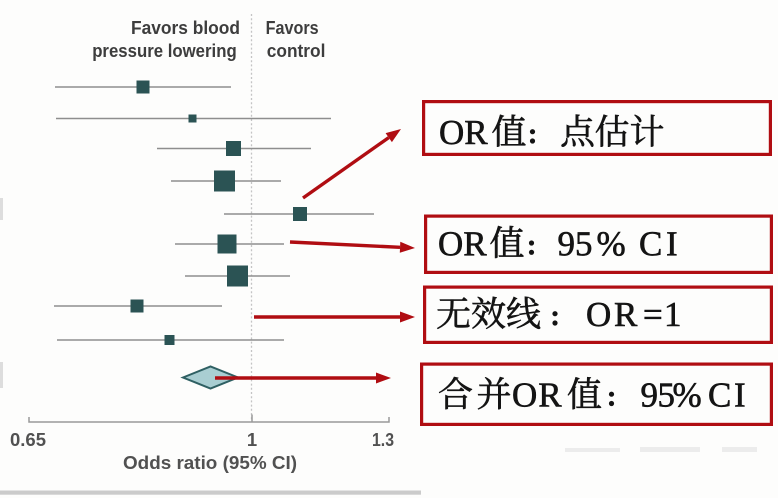 This screenshot has width=778, height=498. Describe the element at coordinates (296, 50) in the screenshot. I see `svg-text: control` at that location.